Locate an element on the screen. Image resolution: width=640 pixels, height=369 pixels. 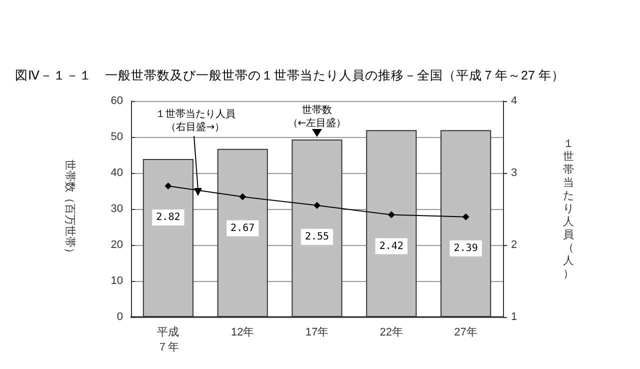
x-tick-label: 27年 is located at coordinates (466, 332).